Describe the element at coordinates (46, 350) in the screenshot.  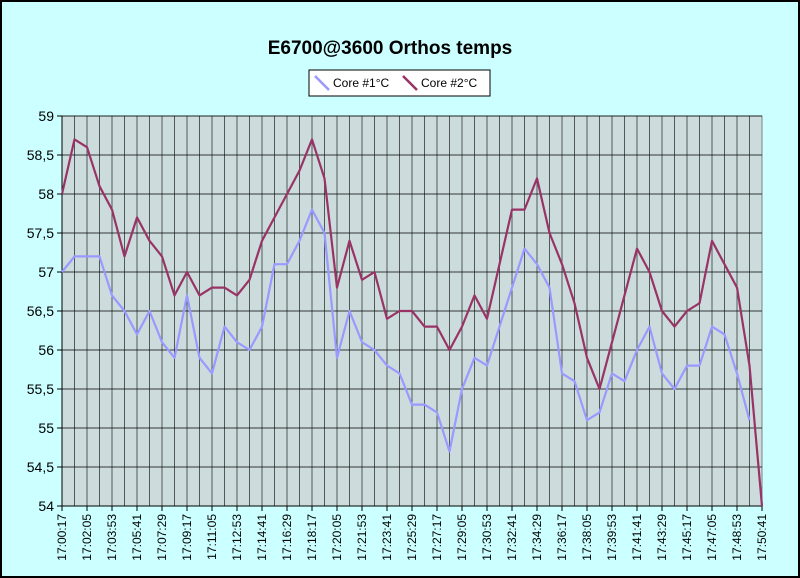
I see `y-tick-label: 56` at that location.